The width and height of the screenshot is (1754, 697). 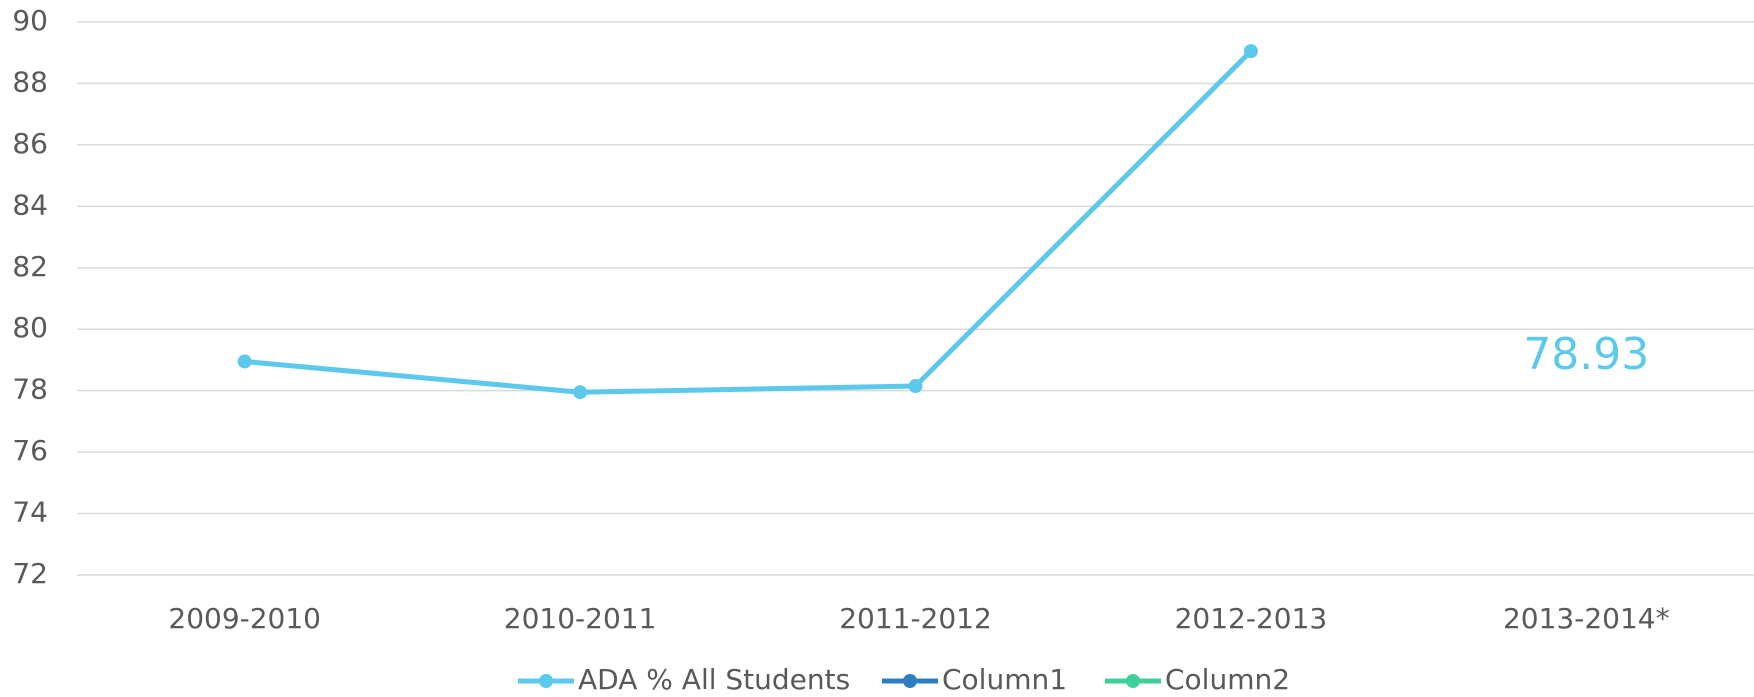 I want to click on x-tick-label: 2011-2012, so click(x=915, y=618).